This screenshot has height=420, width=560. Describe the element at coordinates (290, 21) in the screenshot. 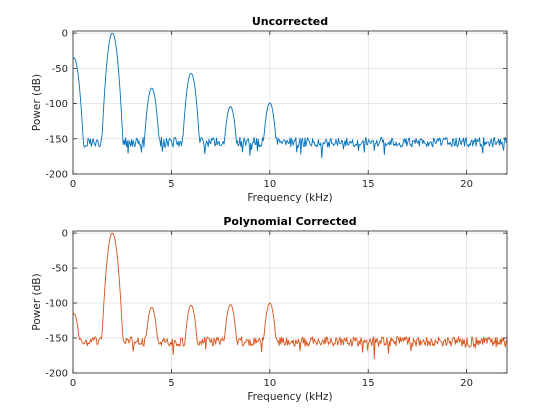

I see `chart-title: Uncorrected` at that location.